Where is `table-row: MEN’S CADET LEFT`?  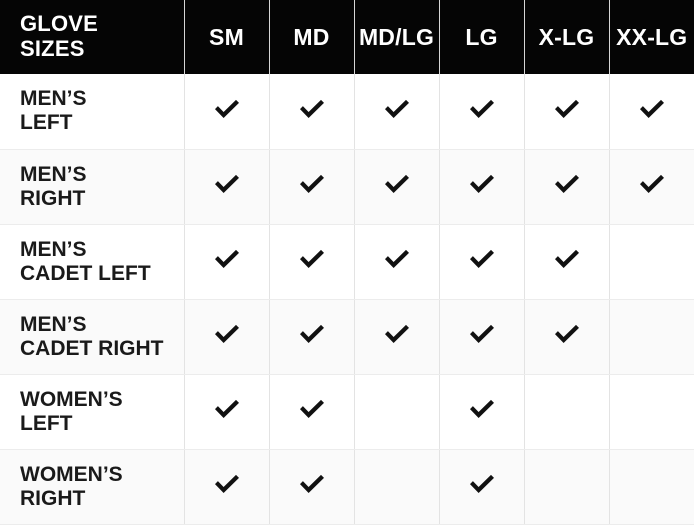 table-row: MEN’S CADET LEFT is located at coordinates (347, 262).